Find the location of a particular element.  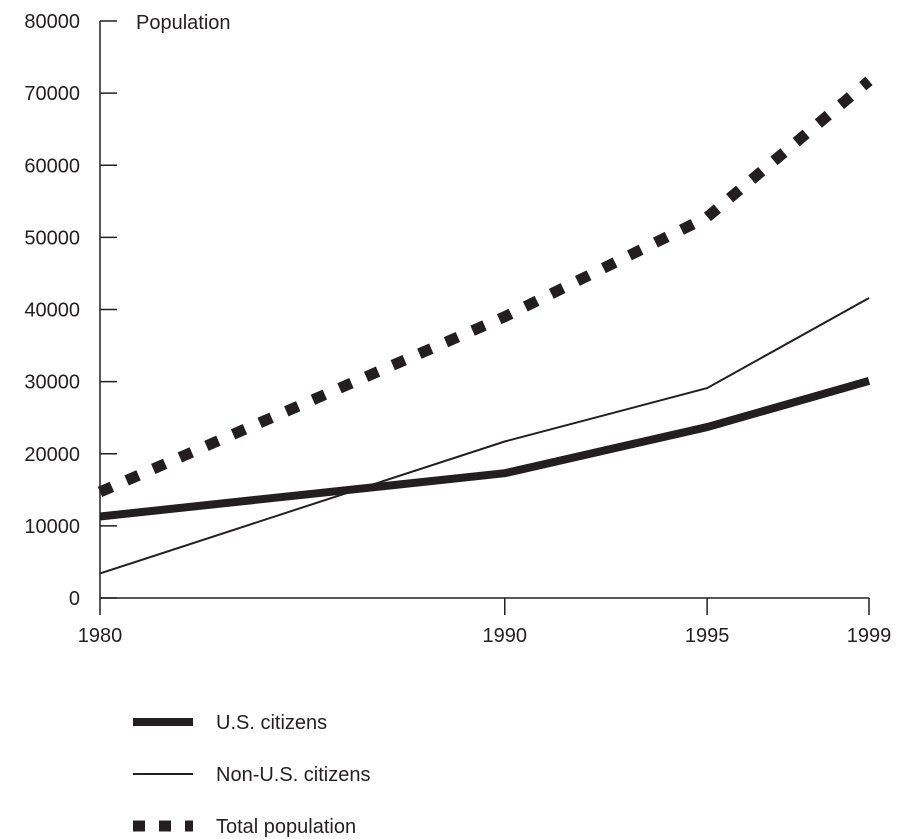

x-tick-label: 1980 is located at coordinates (100, 636).